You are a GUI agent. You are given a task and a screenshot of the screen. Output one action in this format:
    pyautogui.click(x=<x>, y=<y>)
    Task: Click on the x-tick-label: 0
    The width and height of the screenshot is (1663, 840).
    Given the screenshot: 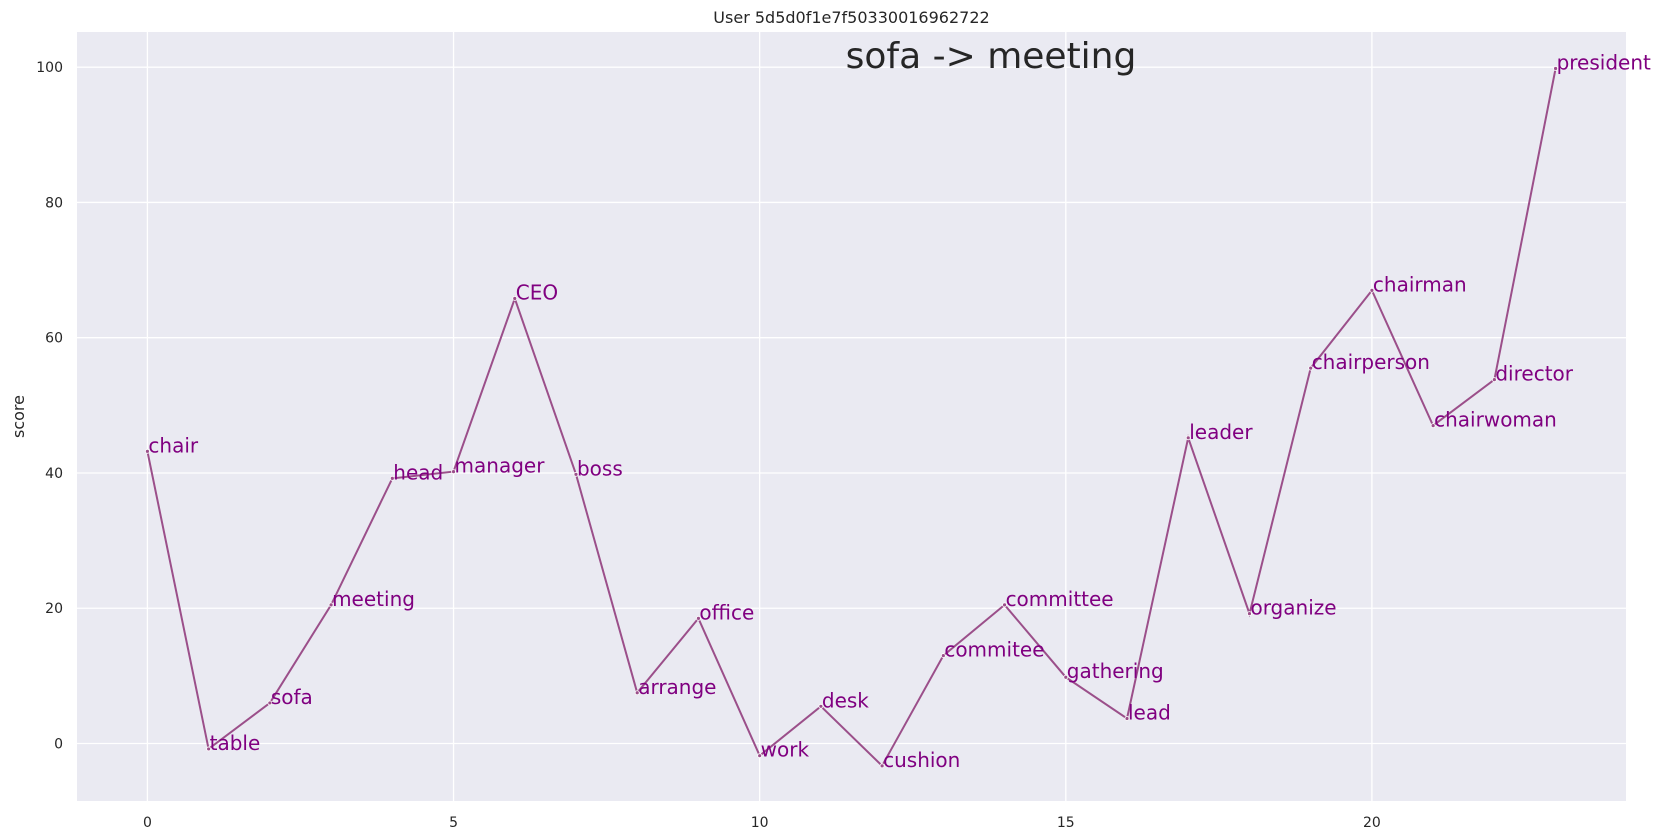 What is the action you would take?
    pyautogui.click(x=147, y=823)
    